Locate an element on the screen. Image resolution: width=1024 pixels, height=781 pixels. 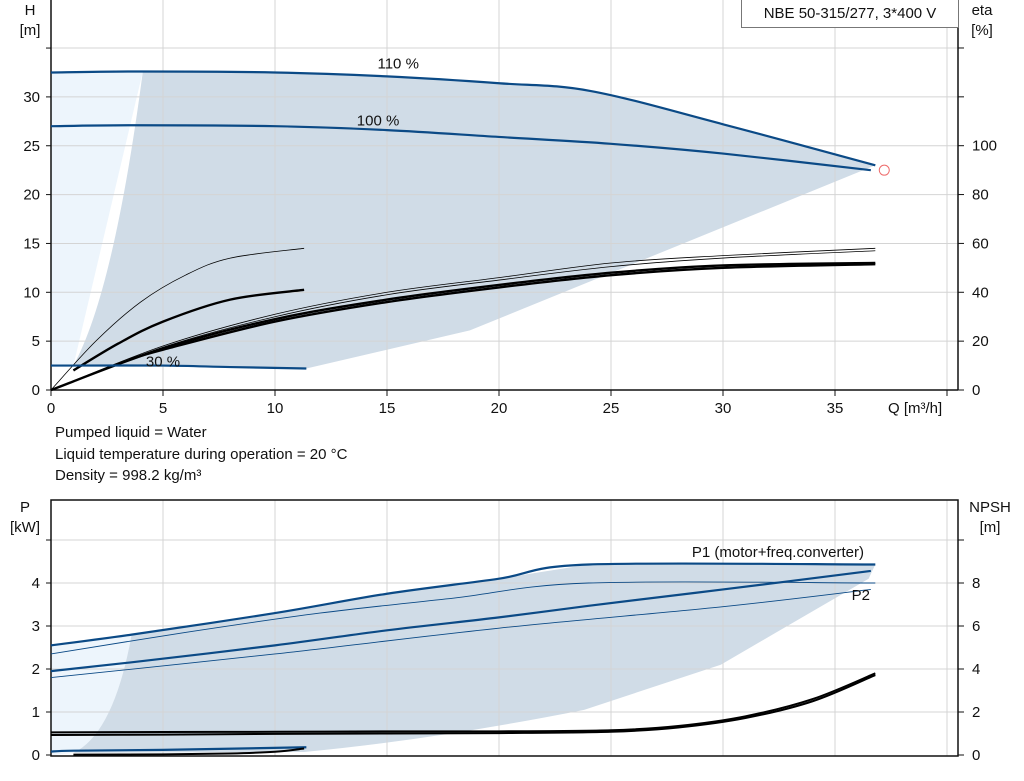
x-tick-label: 20 is located at coordinates (499, 408).